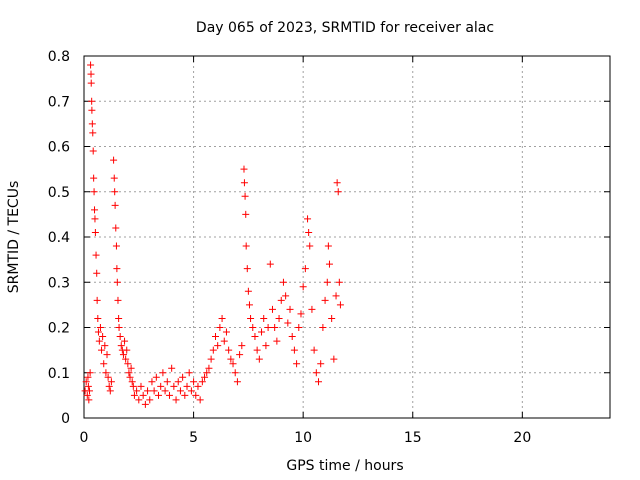 The width and height of the screenshot is (640, 480). I want to click on x-tick-label: 20, so click(522, 438).